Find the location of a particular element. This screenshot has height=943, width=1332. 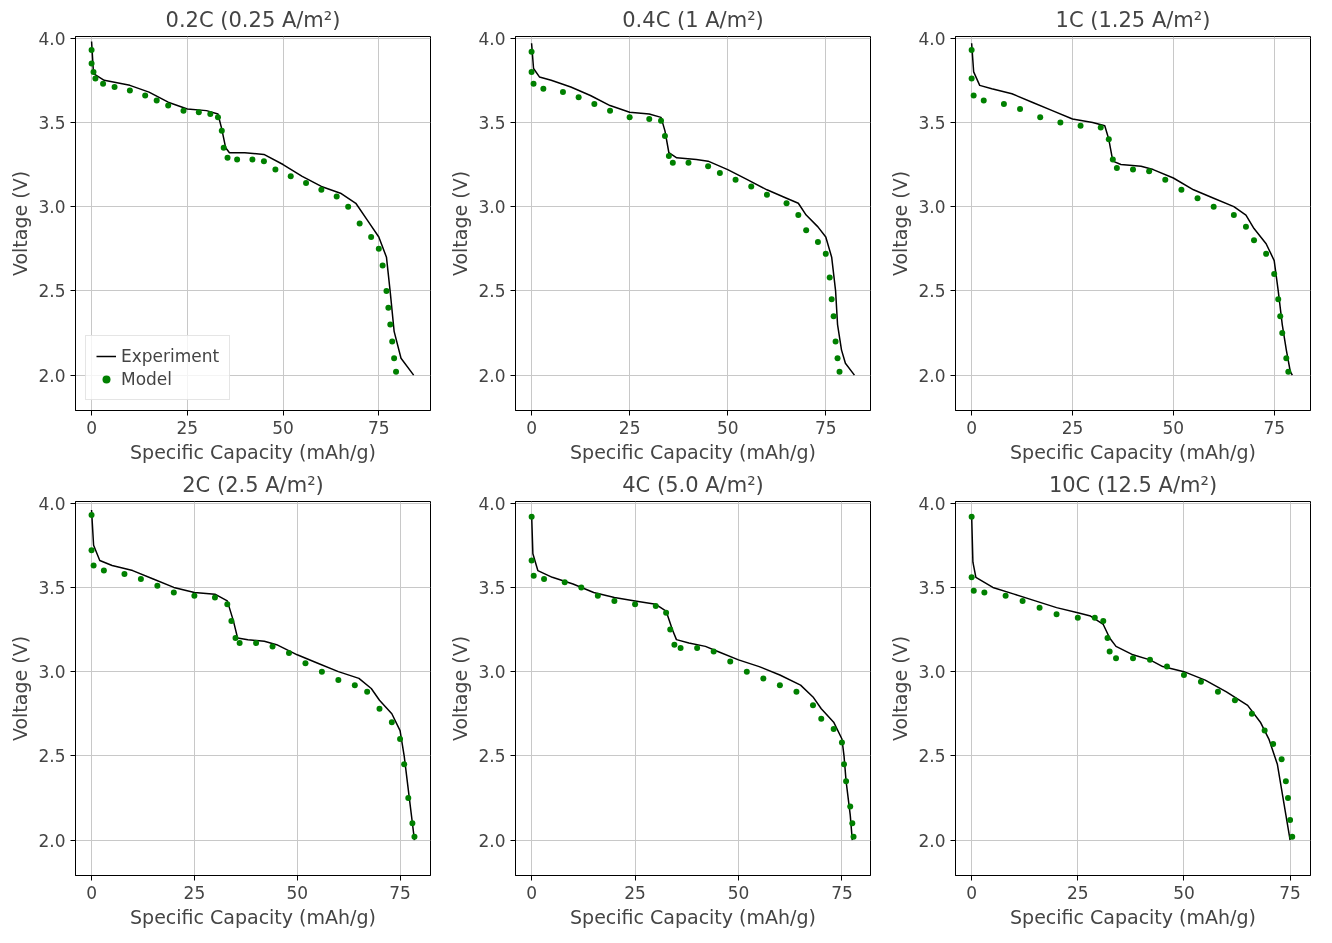

chart-title: 1C (1.25 A/m²) is located at coordinates (1133, 19).